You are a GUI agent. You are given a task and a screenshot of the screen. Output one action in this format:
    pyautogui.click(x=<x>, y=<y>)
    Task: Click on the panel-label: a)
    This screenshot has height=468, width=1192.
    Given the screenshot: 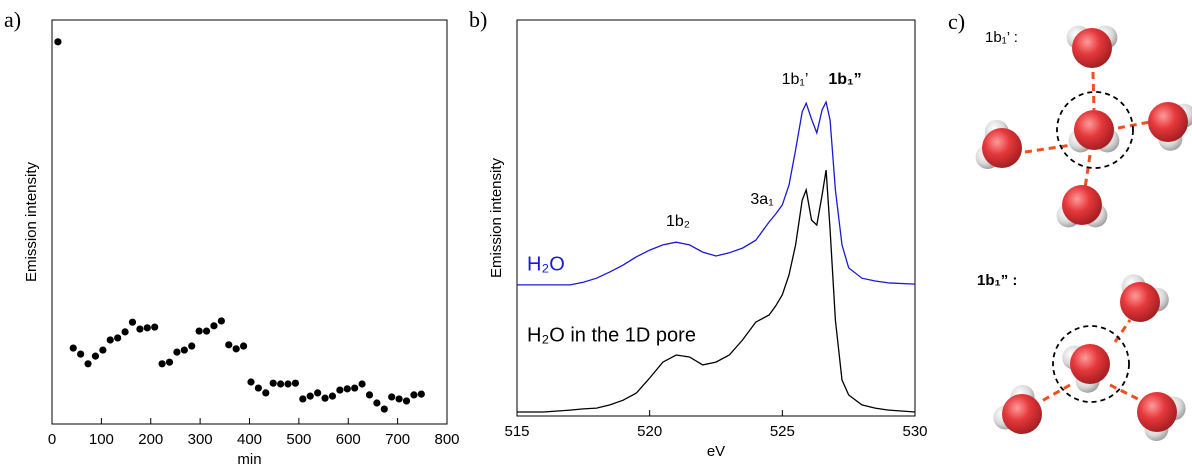 What is the action you would take?
    pyautogui.click(x=12, y=19)
    